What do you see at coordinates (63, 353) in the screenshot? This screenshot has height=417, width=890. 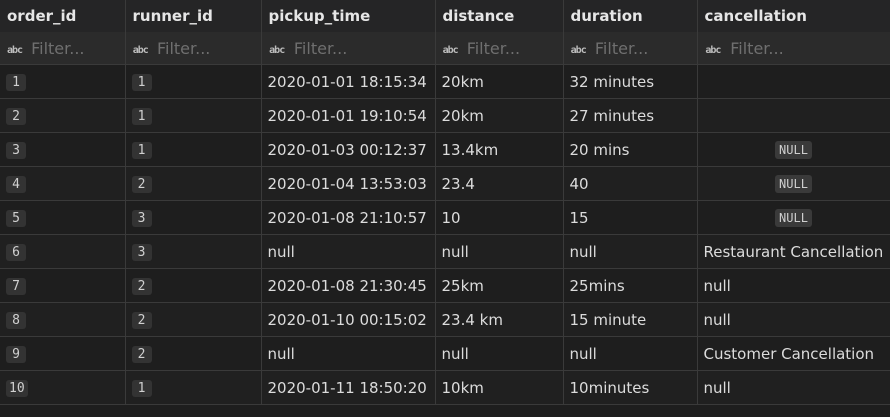 I see `cell-order-id: 9` at bounding box center [63, 353].